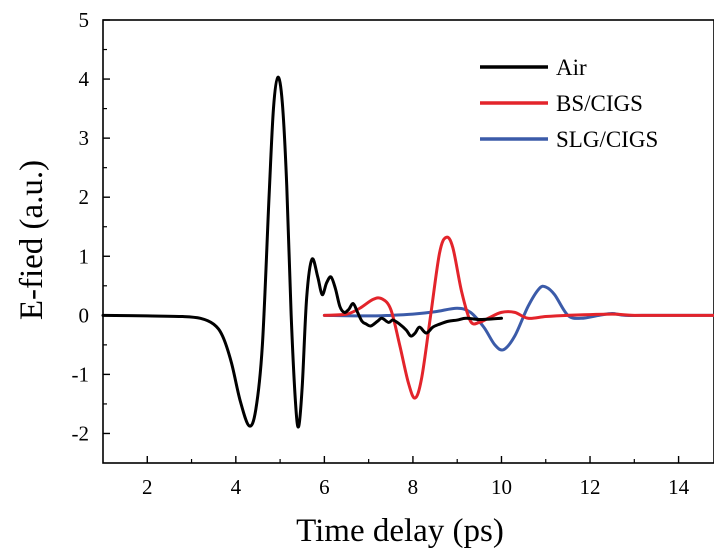  Describe the element at coordinates (147, 487) in the screenshot. I see `x-tick-label: 2` at that location.